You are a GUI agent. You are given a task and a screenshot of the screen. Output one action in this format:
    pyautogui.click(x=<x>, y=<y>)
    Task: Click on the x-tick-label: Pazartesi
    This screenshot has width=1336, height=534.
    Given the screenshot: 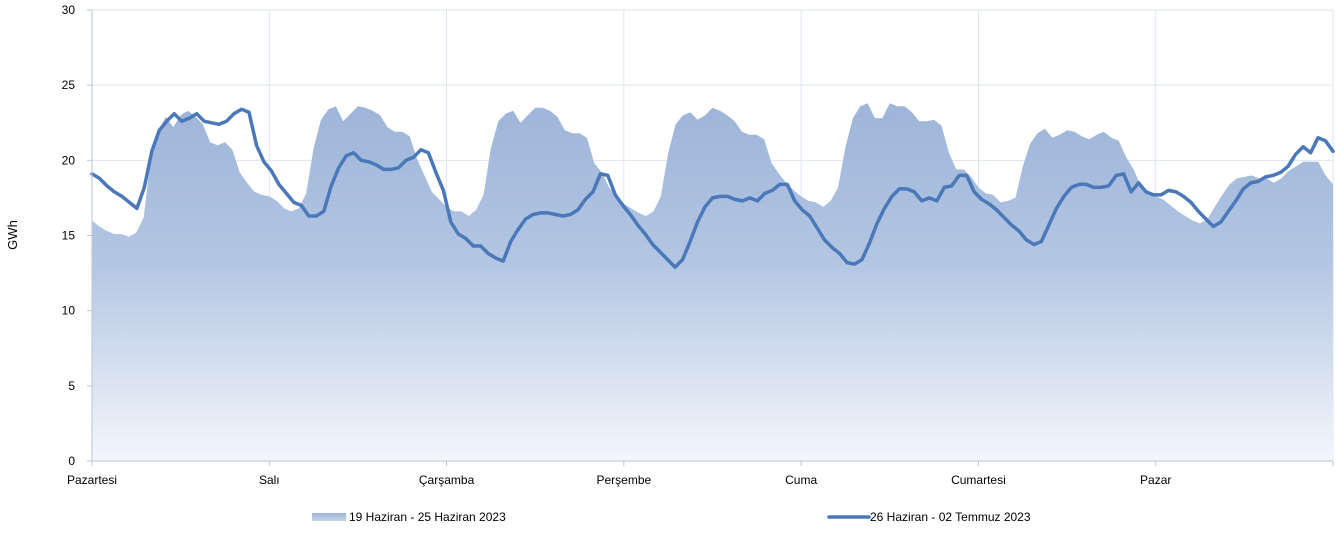 What is the action you would take?
    pyautogui.click(x=92, y=480)
    